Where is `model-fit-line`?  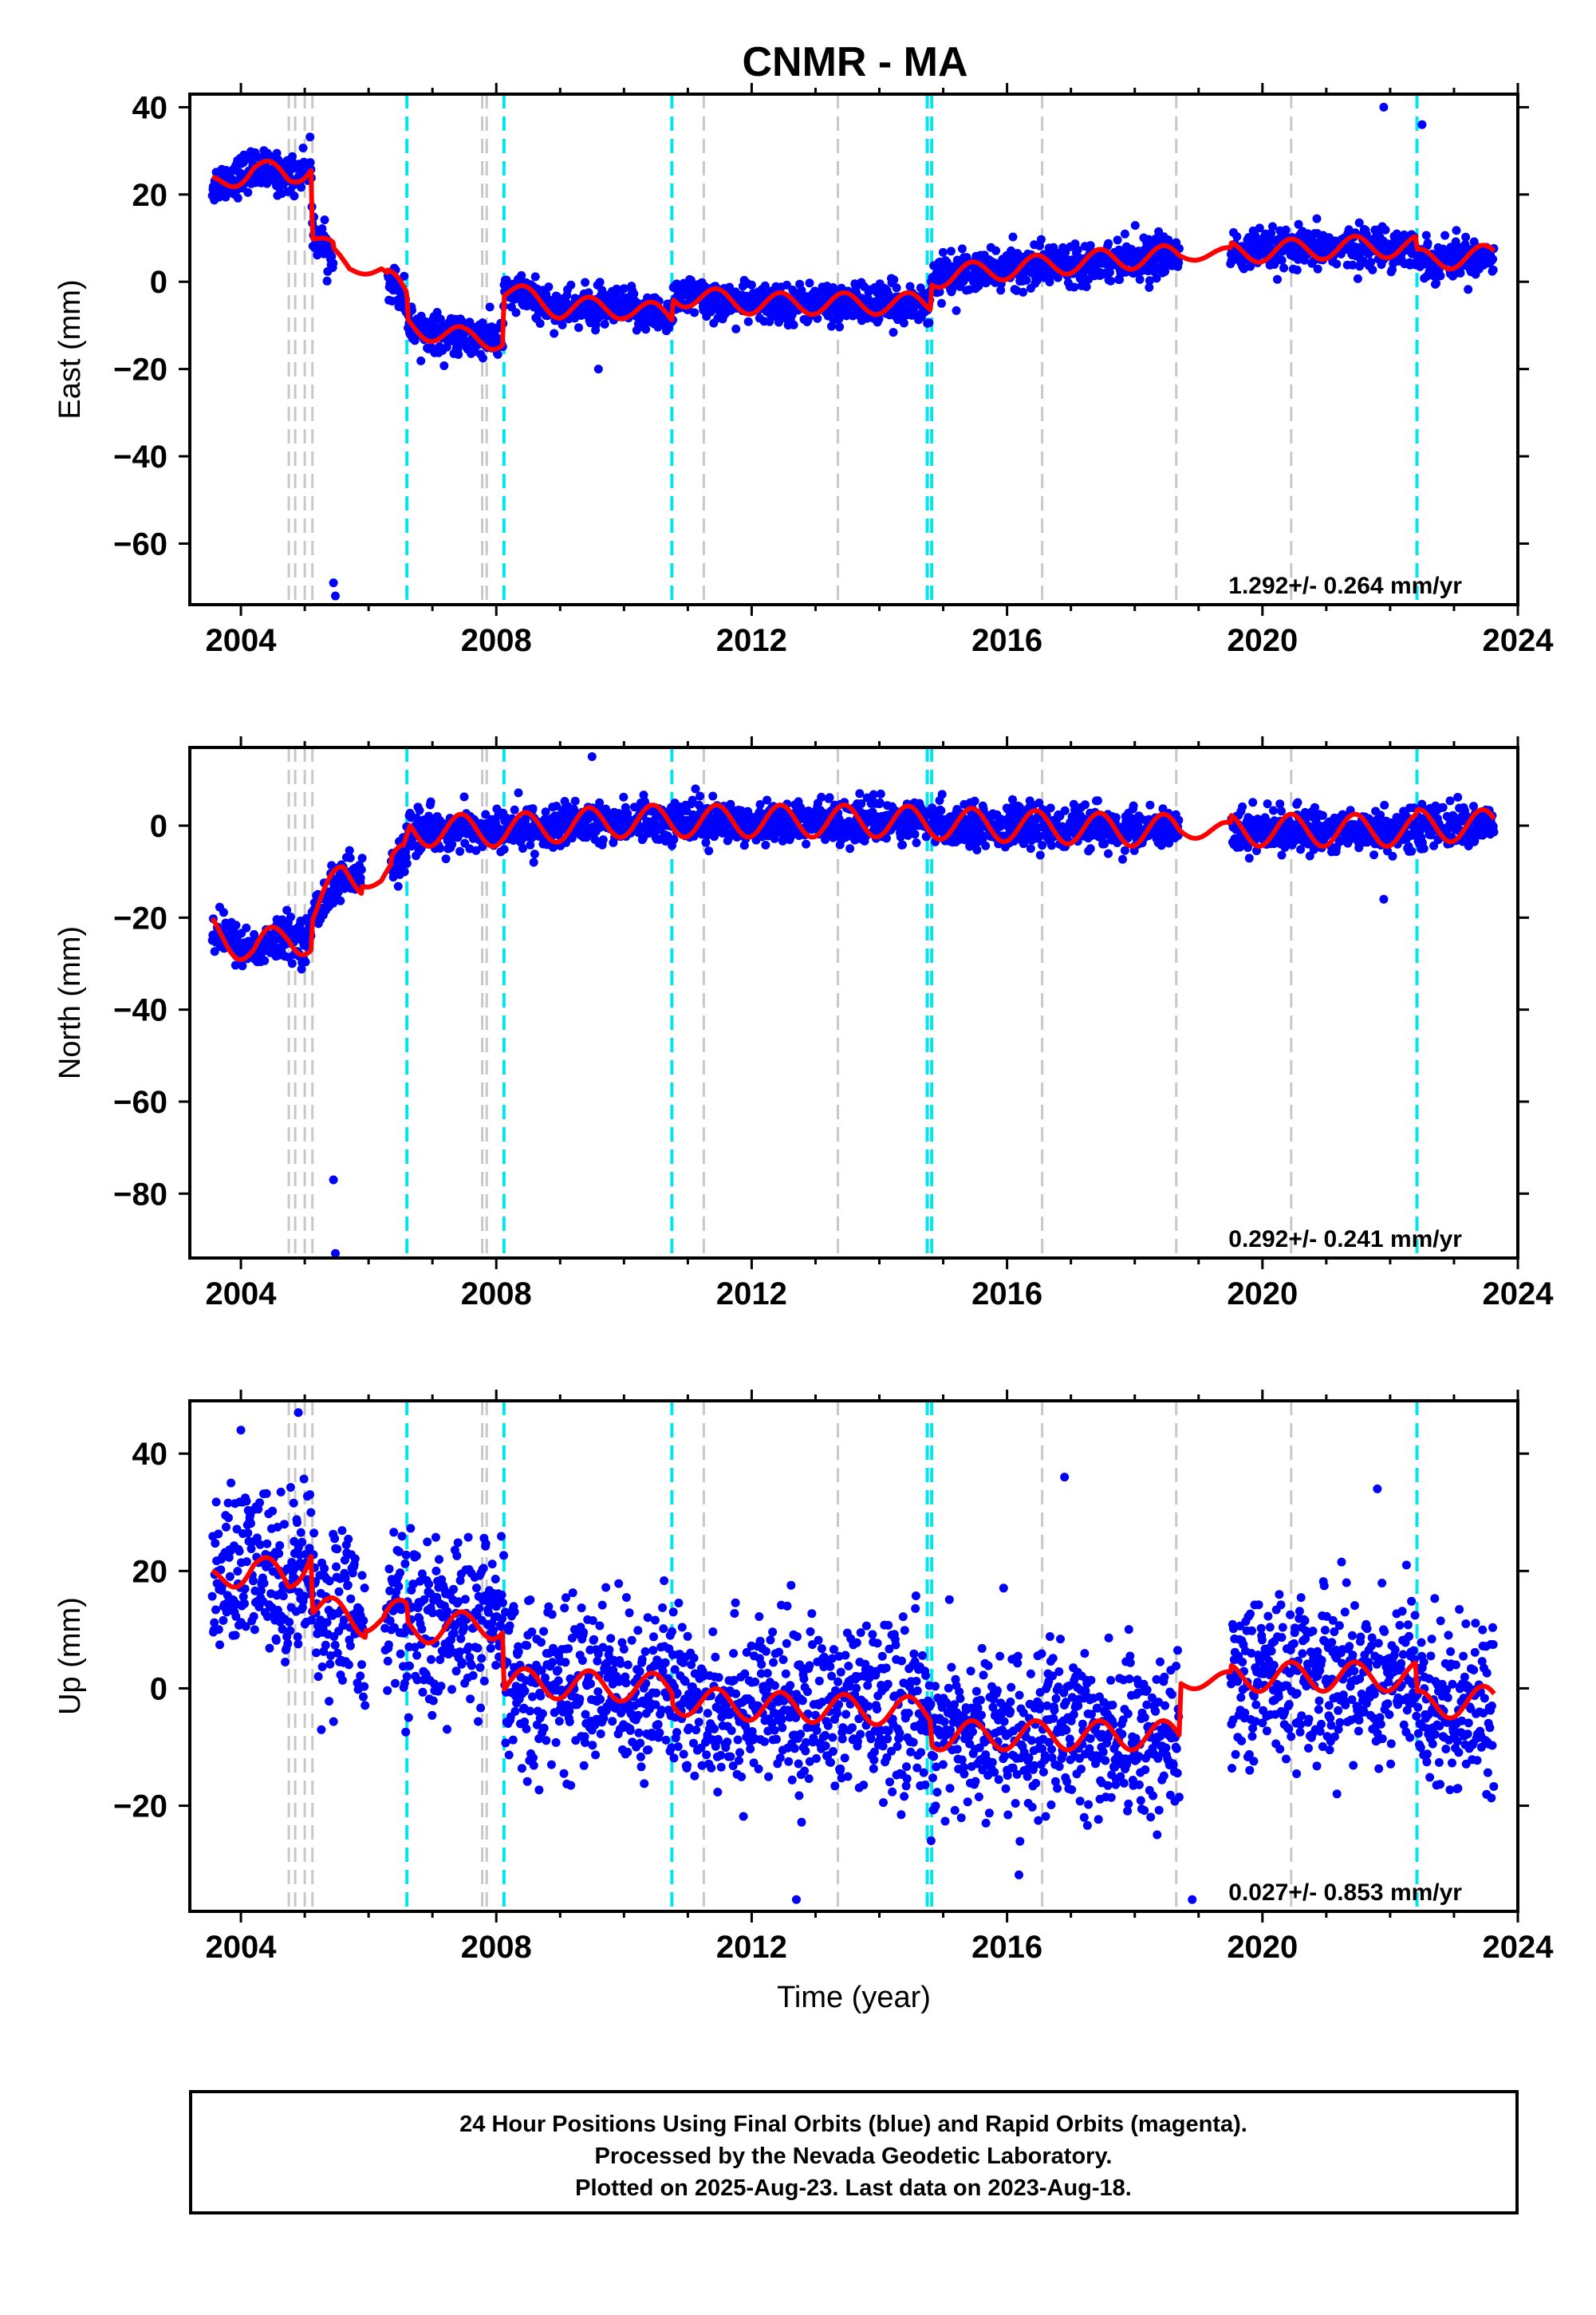 model-fit-line is located at coordinates (853, 255).